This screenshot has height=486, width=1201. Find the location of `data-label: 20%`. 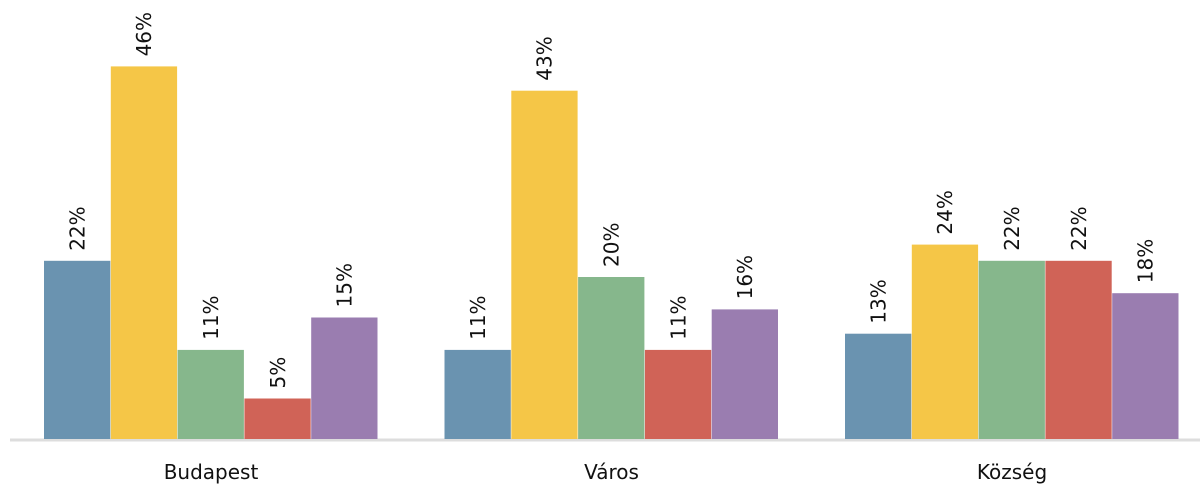

data-label: 20% is located at coordinates (612, 245).